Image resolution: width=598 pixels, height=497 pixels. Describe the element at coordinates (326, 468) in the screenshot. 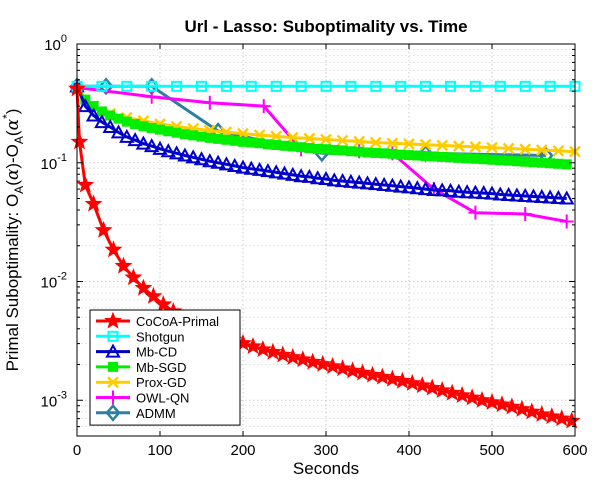

I see `x-axis-label: Seconds` at that location.